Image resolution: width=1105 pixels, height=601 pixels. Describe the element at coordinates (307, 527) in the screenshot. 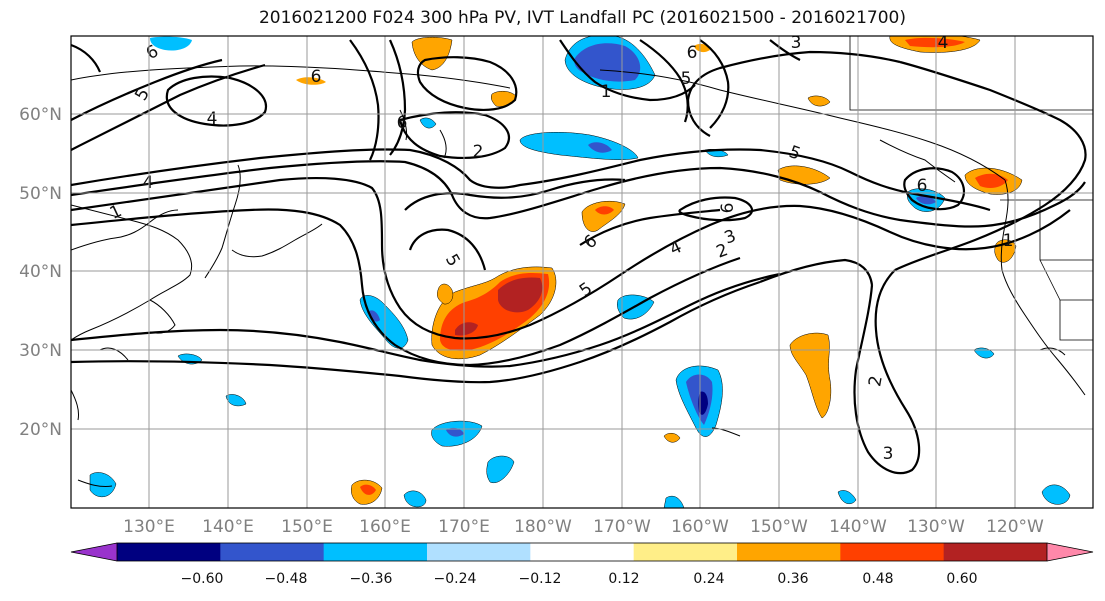

I see `lon-label: 150°E` at that location.